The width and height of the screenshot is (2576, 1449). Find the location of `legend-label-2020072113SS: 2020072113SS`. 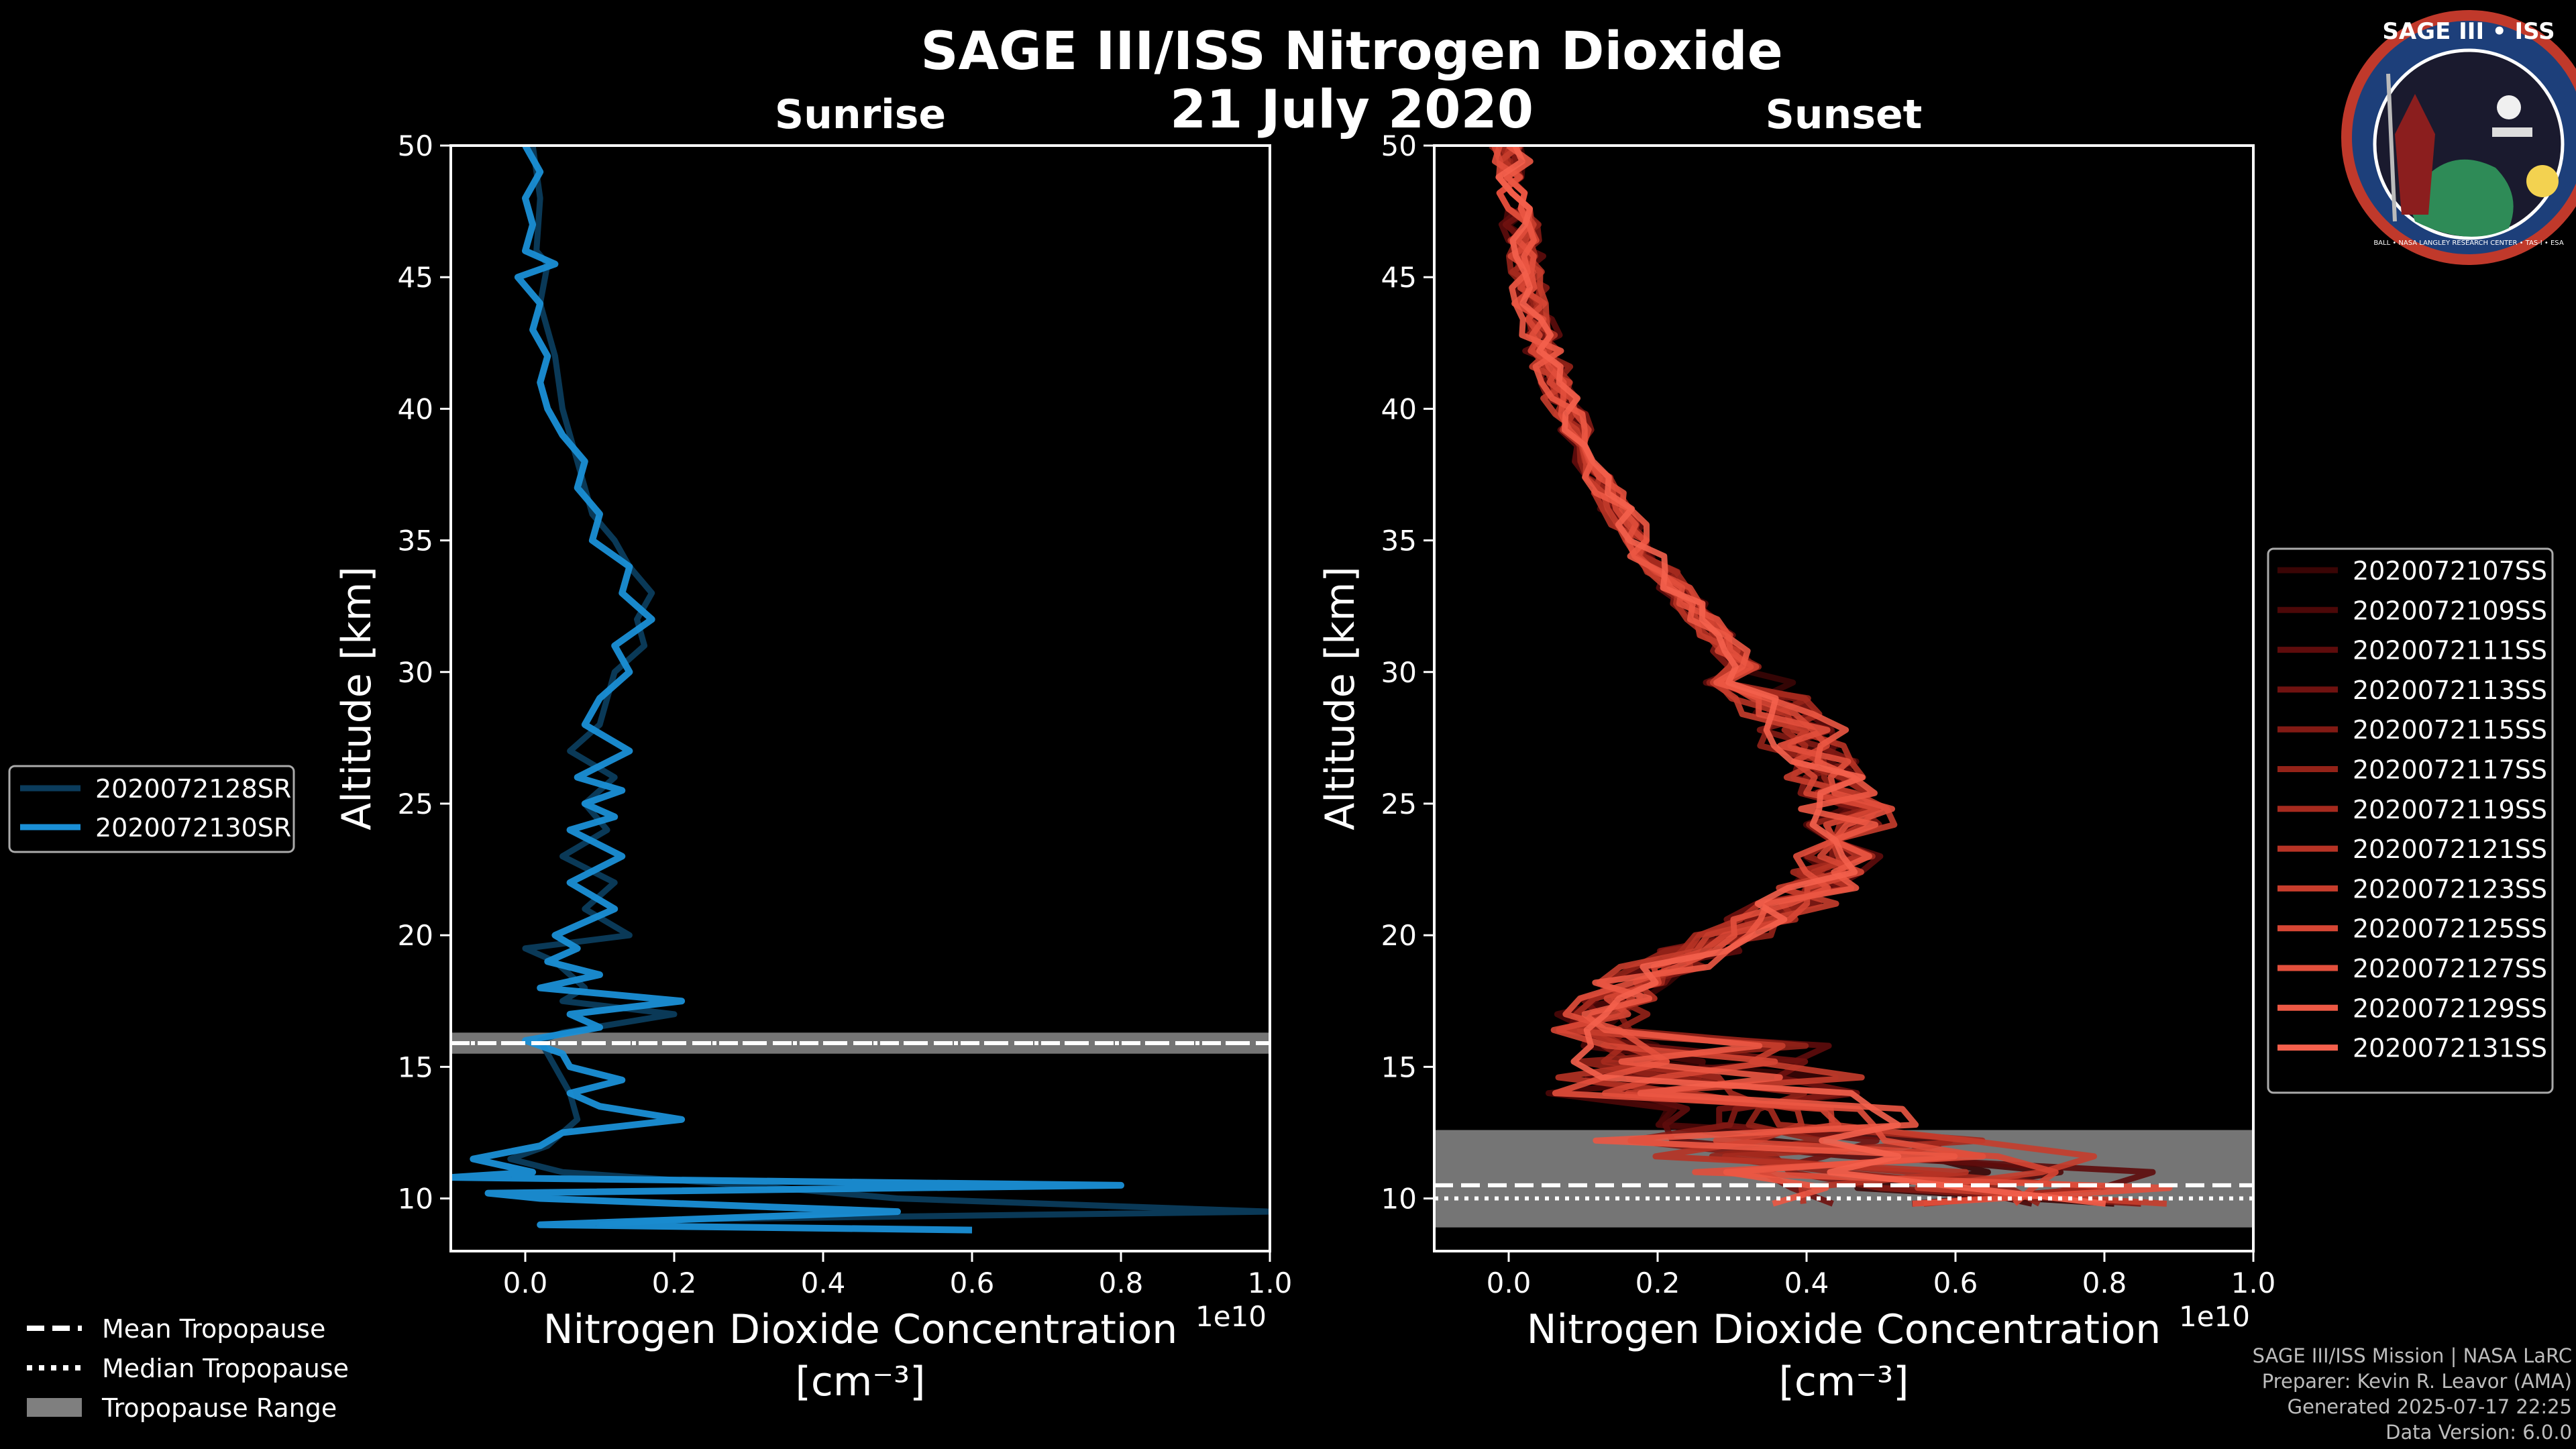

legend-label-2020072113SS: 2020072113SS is located at coordinates (2450, 690).